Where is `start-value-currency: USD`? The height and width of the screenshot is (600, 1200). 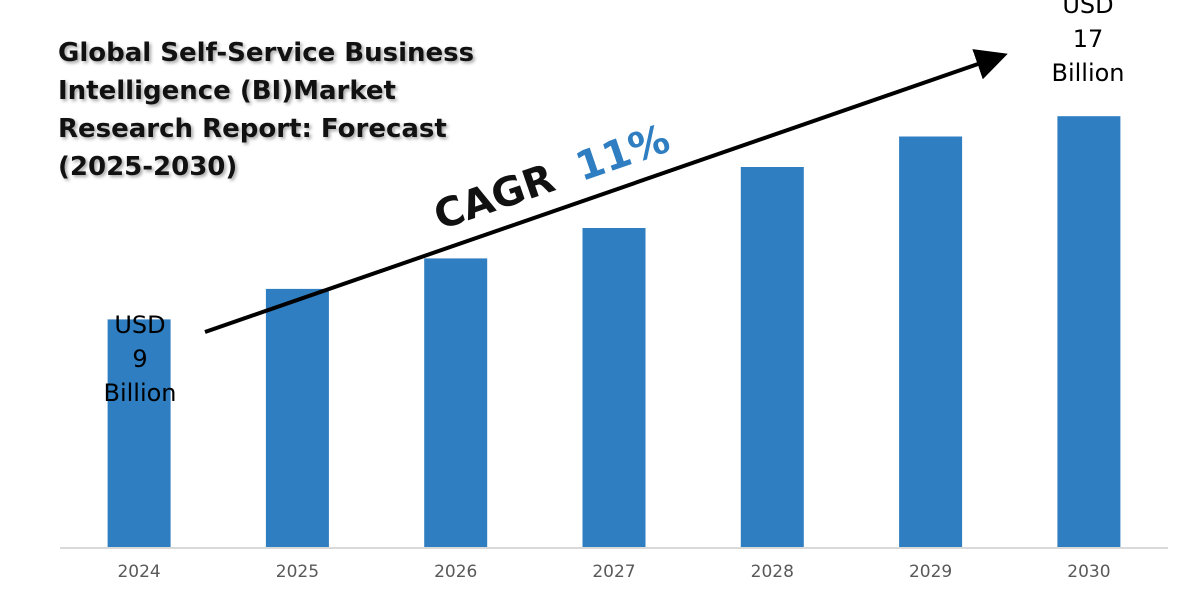 start-value-currency: USD is located at coordinates (140, 325).